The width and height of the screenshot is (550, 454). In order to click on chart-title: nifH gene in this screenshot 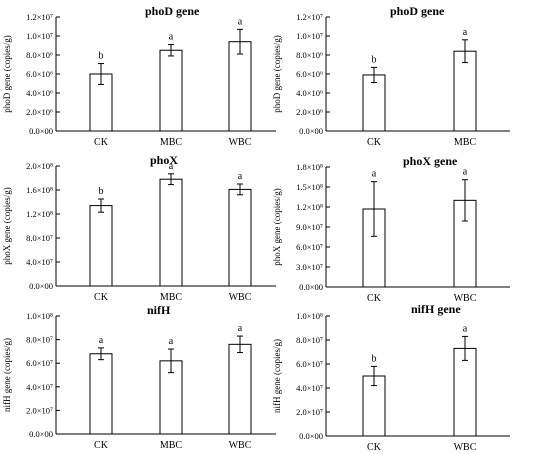, I will do `click(436, 309)`.